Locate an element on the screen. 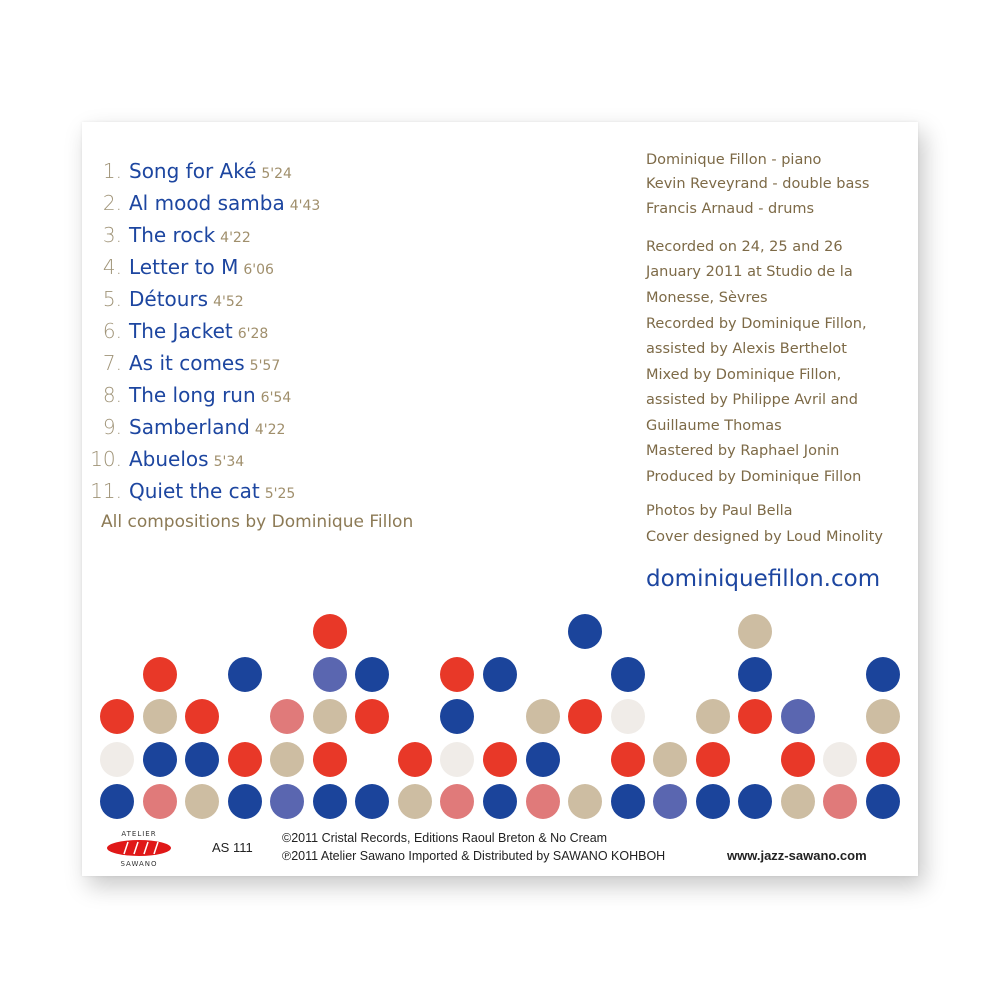 Image resolution: width=1000 pixels, height=1000 pixels. credit-line: Guillaume Thomas is located at coordinates (714, 426).